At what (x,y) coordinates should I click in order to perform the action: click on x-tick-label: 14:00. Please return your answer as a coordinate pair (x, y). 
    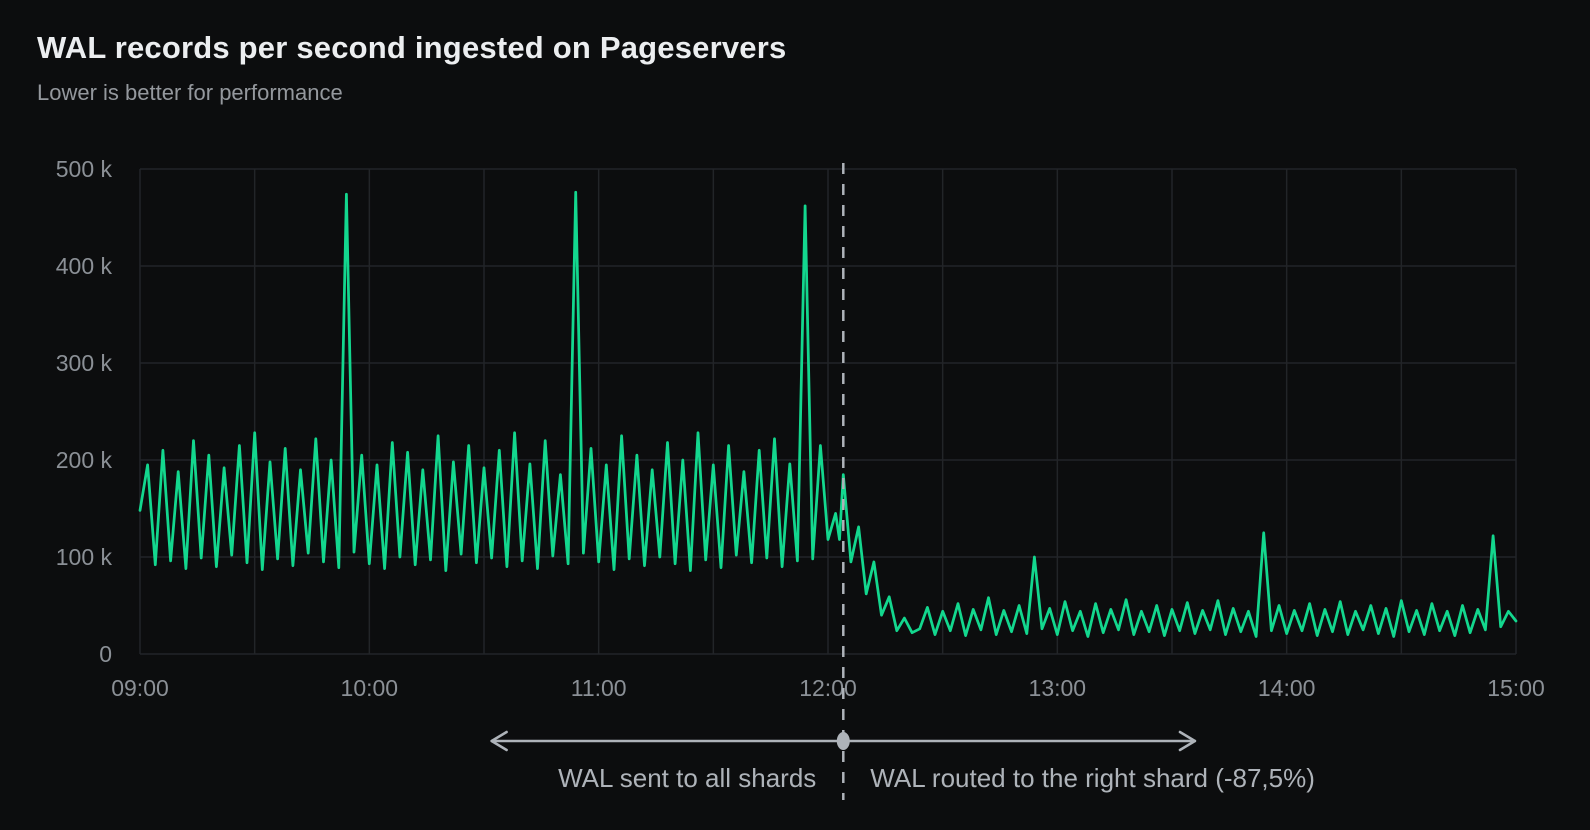
    Looking at the image, I should click on (1287, 688).